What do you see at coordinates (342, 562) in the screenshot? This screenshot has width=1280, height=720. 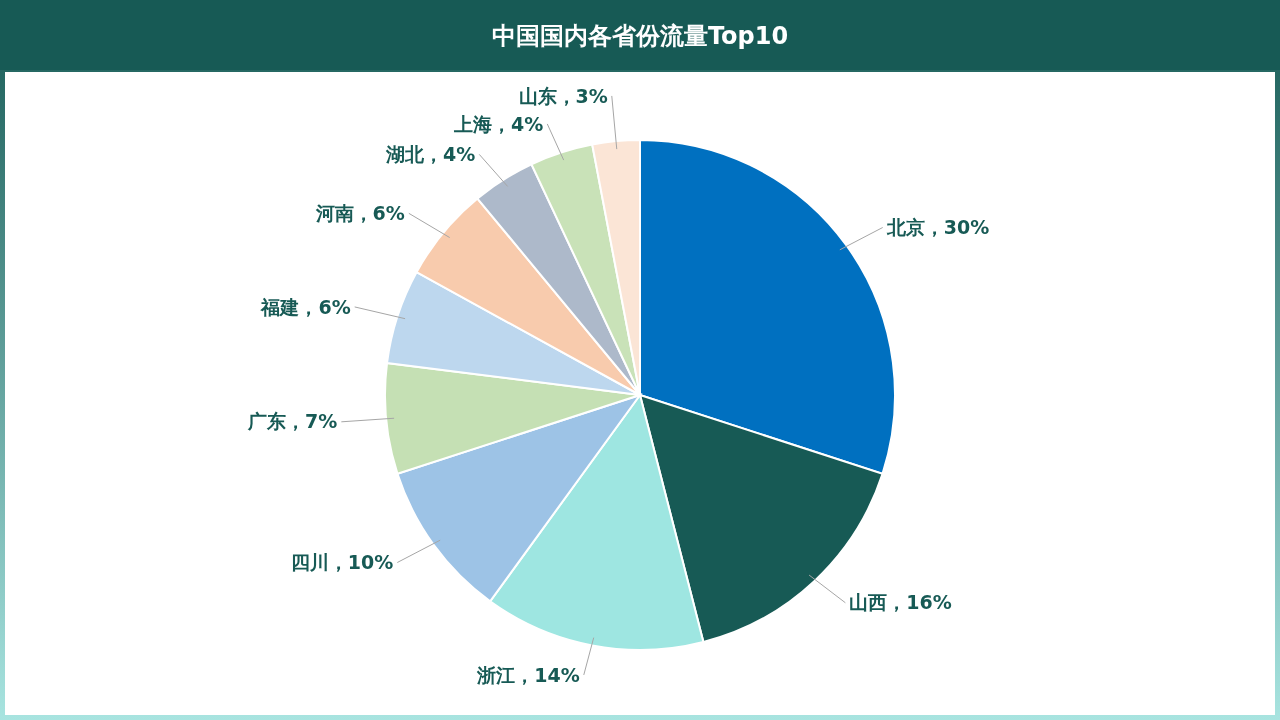 I see `slice-label: 四川，10%` at bounding box center [342, 562].